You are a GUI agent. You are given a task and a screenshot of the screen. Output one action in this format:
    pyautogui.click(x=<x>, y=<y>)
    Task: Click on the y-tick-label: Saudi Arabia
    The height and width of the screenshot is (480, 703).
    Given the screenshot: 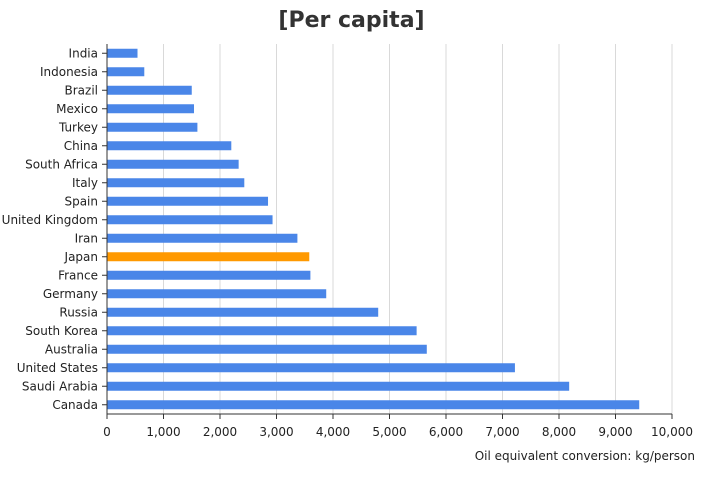 What is the action you would take?
    pyautogui.click(x=60, y=386)
    